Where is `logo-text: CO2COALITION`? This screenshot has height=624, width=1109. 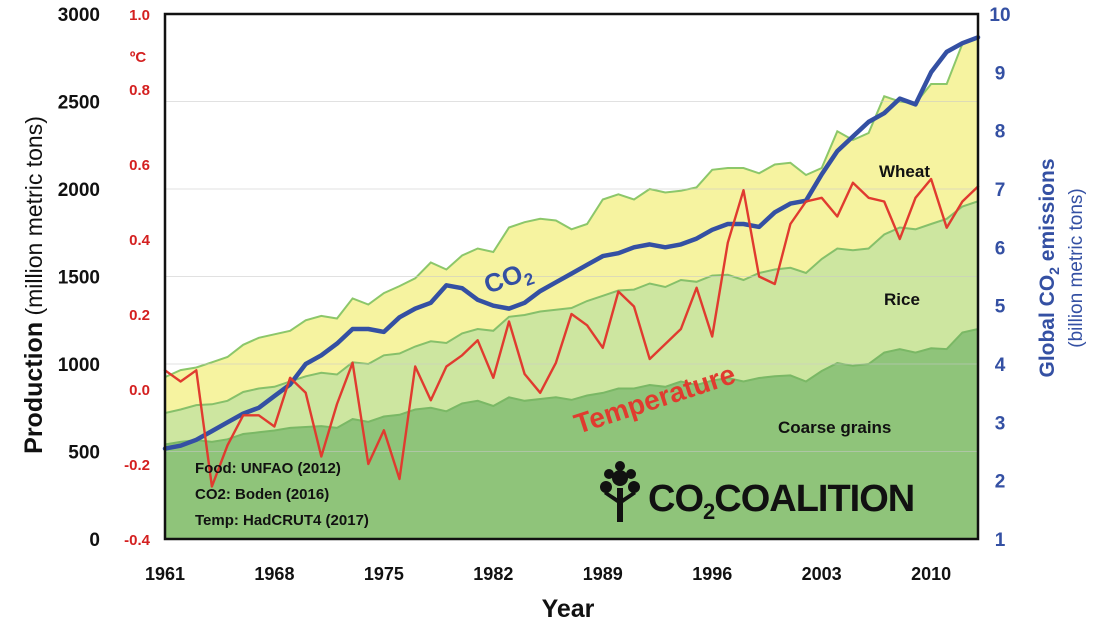 logo-text: CO2COALITION is located at coordinates (781, 501).